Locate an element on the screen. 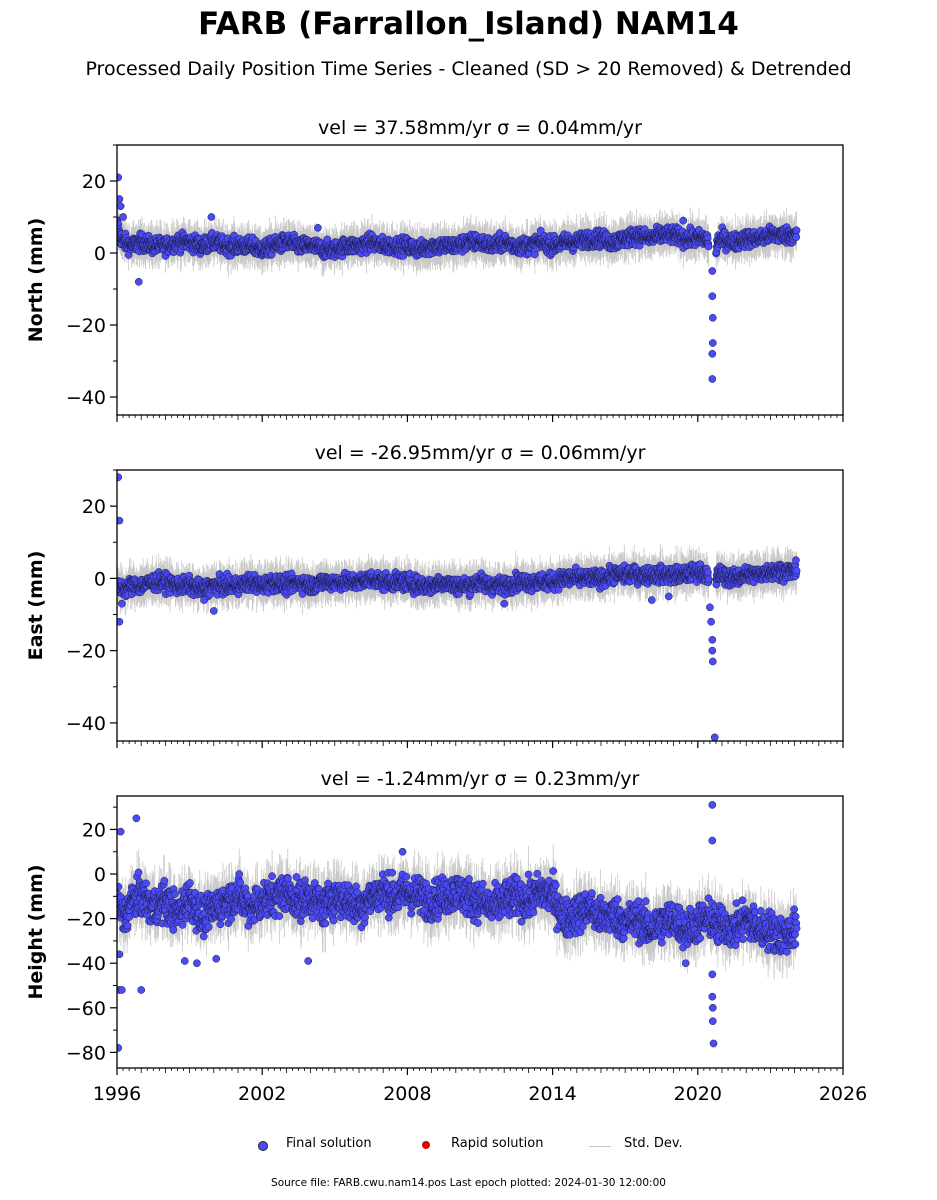 The image size is (937, 1200). y-axis-label: East (mm) is located at coordinates (36, 606).